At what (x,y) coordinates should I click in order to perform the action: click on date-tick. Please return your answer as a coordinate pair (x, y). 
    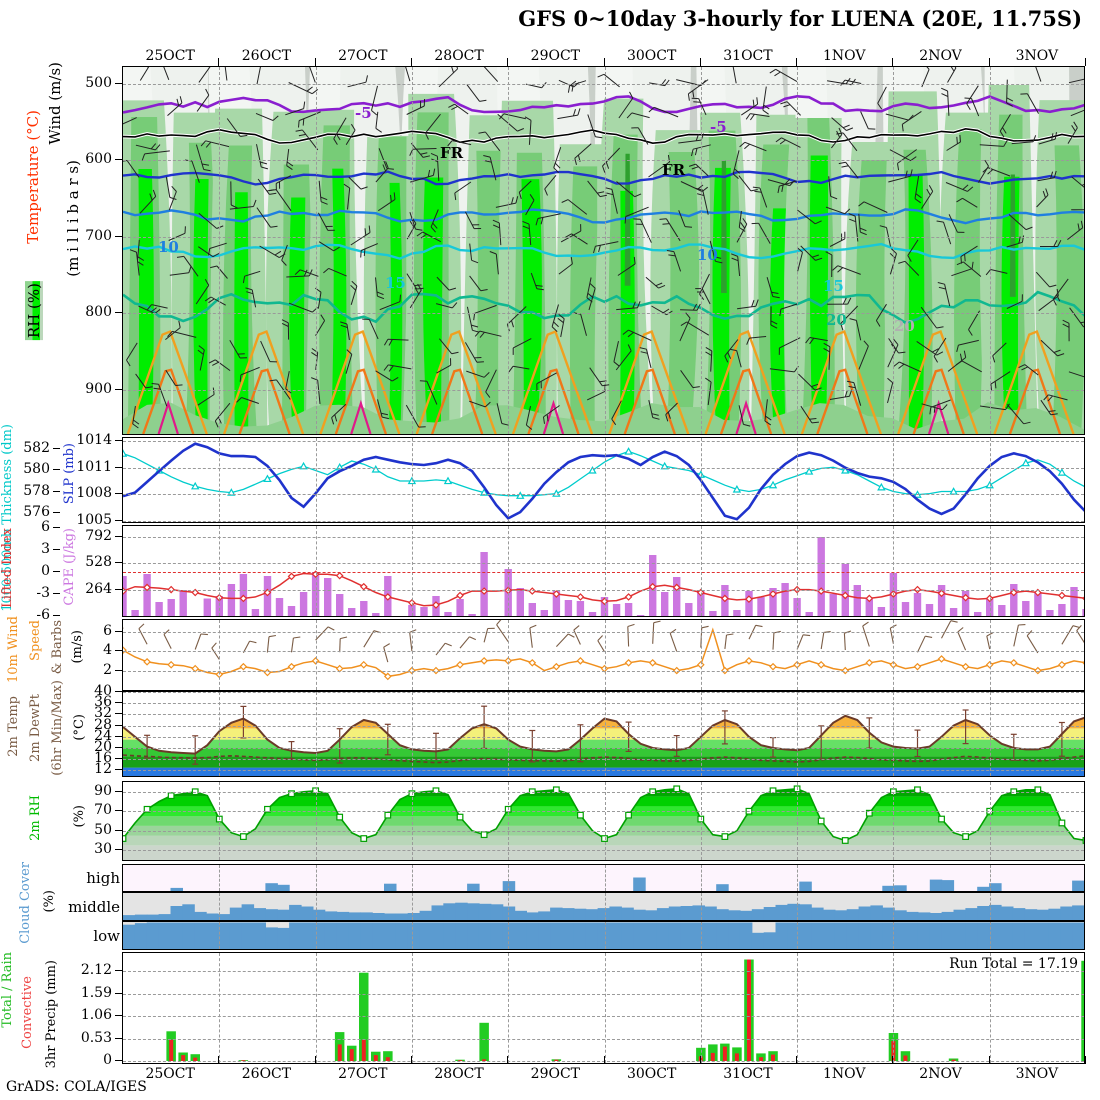
    Looking at the image, I should click on (989, 62).